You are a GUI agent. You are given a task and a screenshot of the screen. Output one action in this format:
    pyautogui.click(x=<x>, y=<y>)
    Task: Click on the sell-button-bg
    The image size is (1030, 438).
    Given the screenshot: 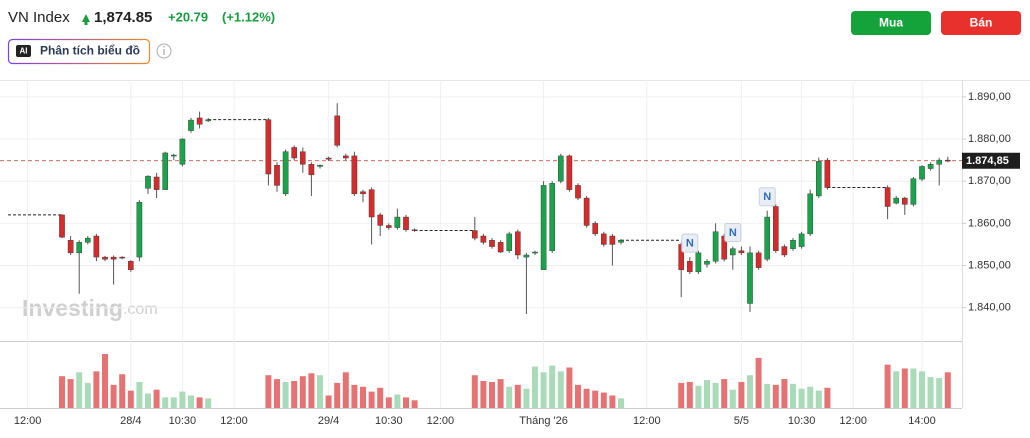 What is the action you would take?
    pyautogui.click(x=981, y=23)
    